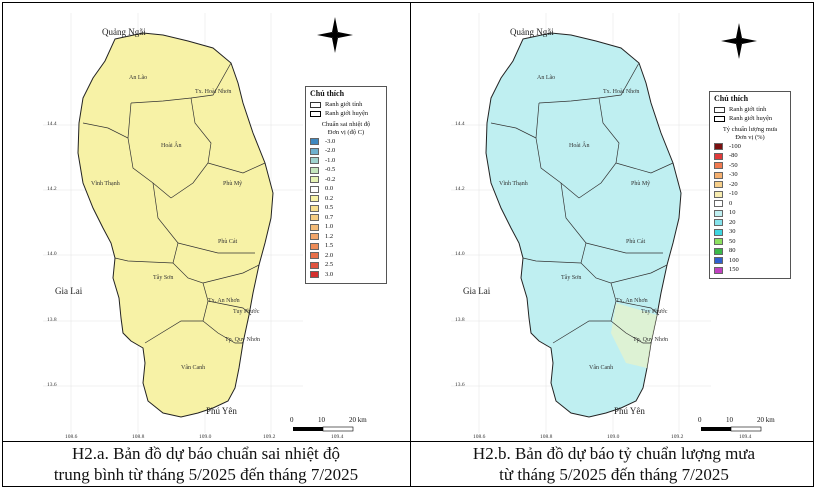 This screenshot has width=818, height=490. I want to click on legend-class-row: -20, so click(750, 185).